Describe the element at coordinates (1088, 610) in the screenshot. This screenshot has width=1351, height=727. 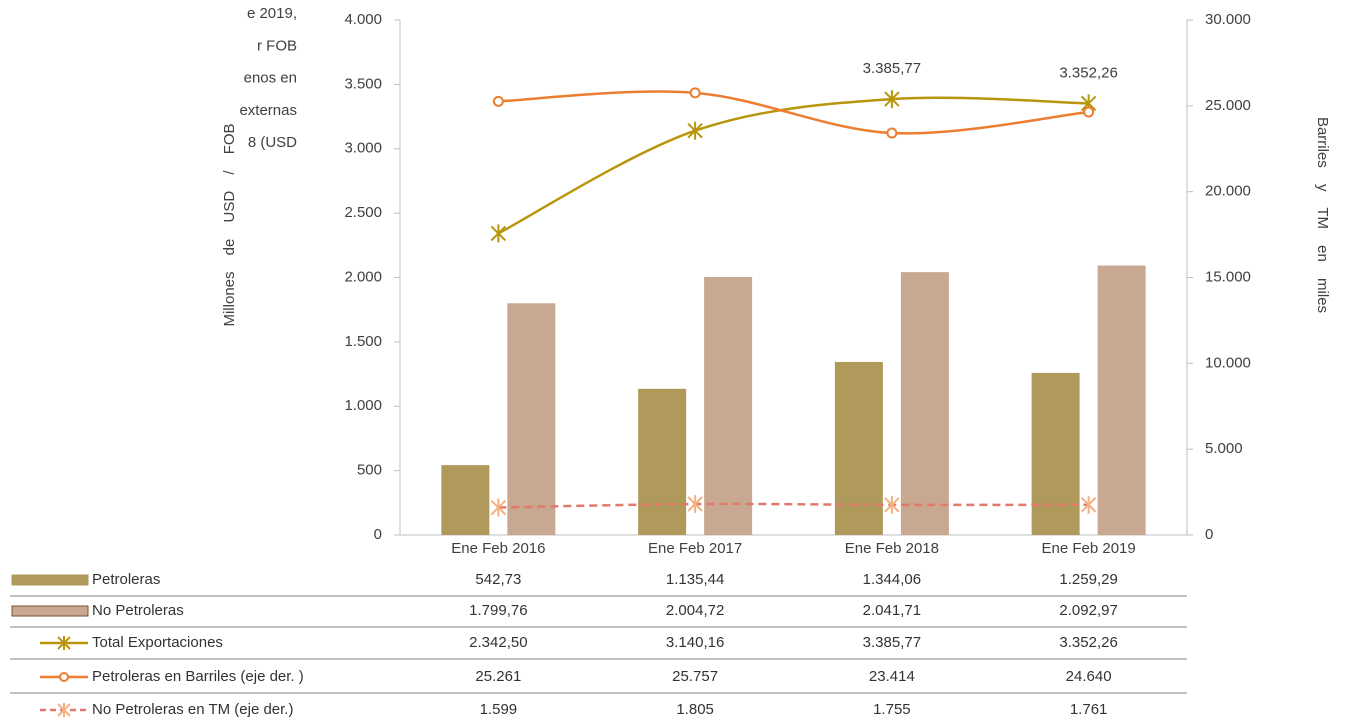
I see `table-value: 2.092,97` at that location.